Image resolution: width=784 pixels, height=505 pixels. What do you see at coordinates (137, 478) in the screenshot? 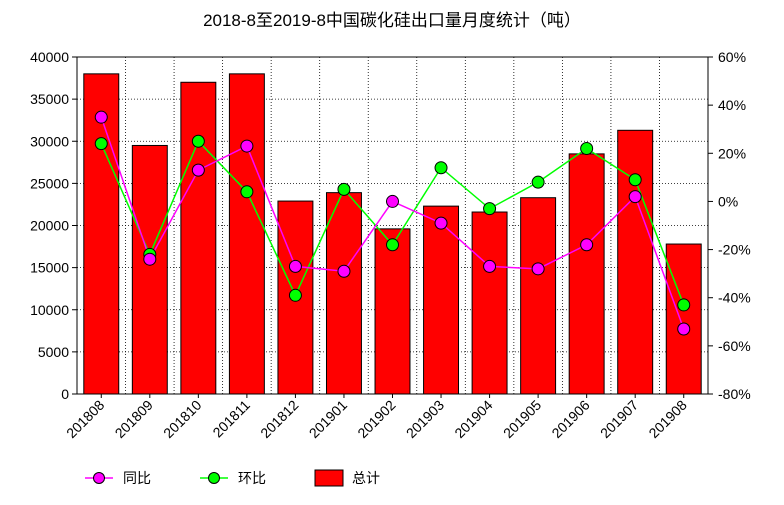
I see `legend-yoy-label: 同比` at bounding box center [137, 478].